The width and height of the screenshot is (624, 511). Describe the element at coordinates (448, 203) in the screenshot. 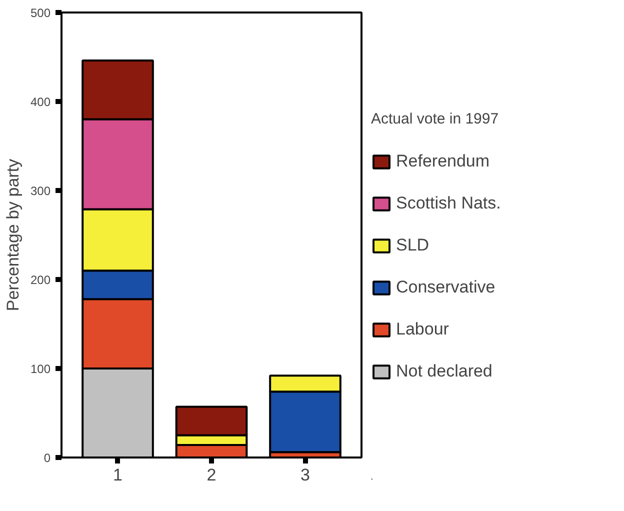

I see `legend-label: Scottish Nats.` at that location.